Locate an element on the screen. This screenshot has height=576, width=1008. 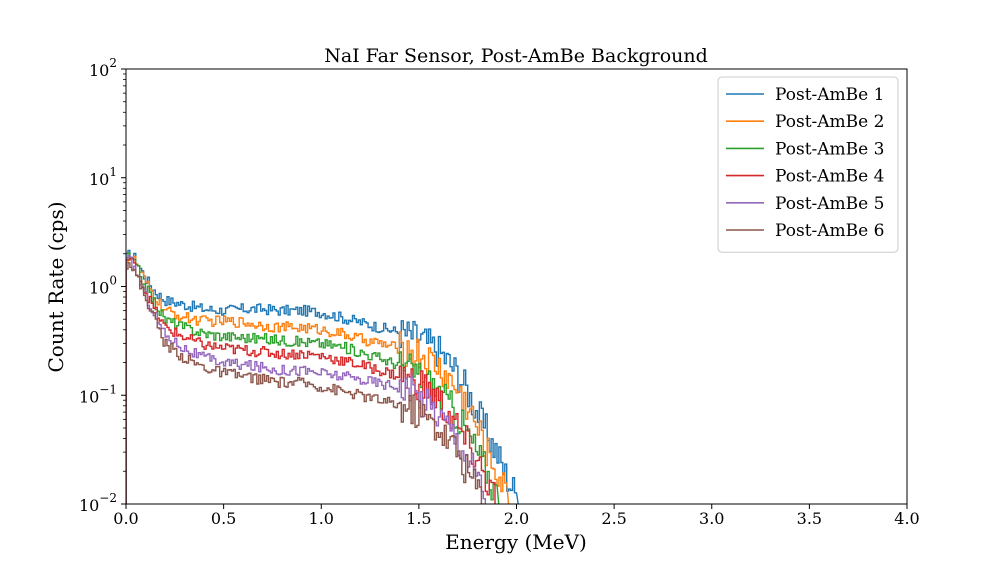
legend-entry-label: Post-AmBe 6 is located at coordinates (829, 231).